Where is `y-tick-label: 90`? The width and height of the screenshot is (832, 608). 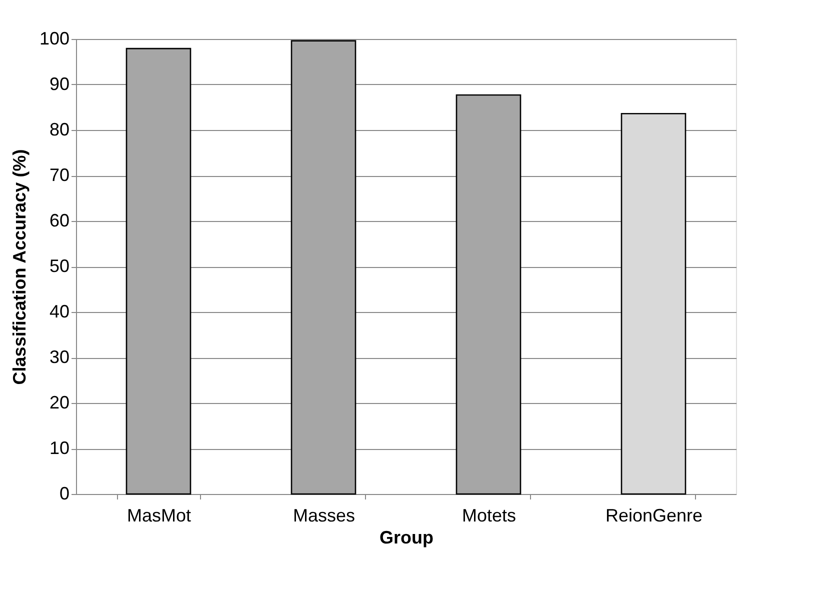
y-tick-label: 90 is located at coordinates (59, 84).